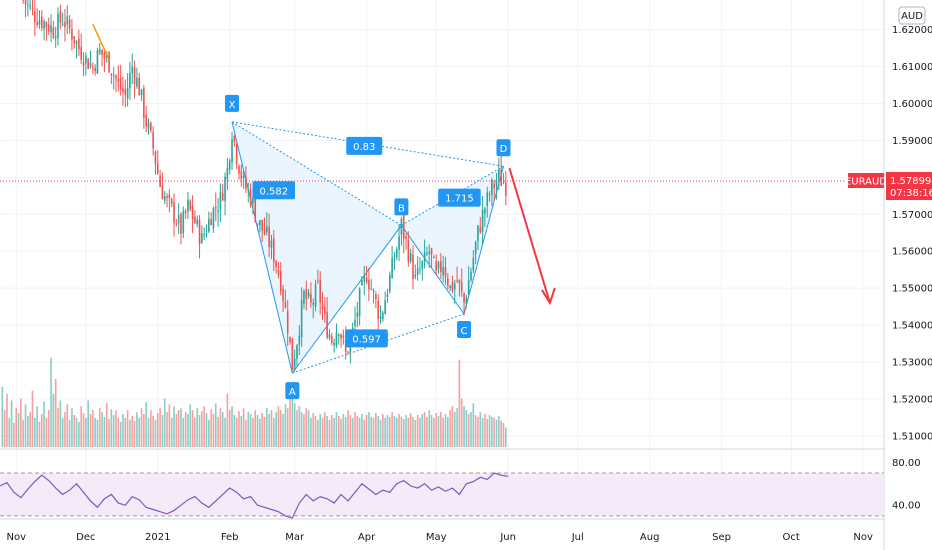 The width and height of the screenshot is (932, 550). Describe the element at coordinates (274, 190) in the screenshot. I see `ratio-label: 0.582` at that location.